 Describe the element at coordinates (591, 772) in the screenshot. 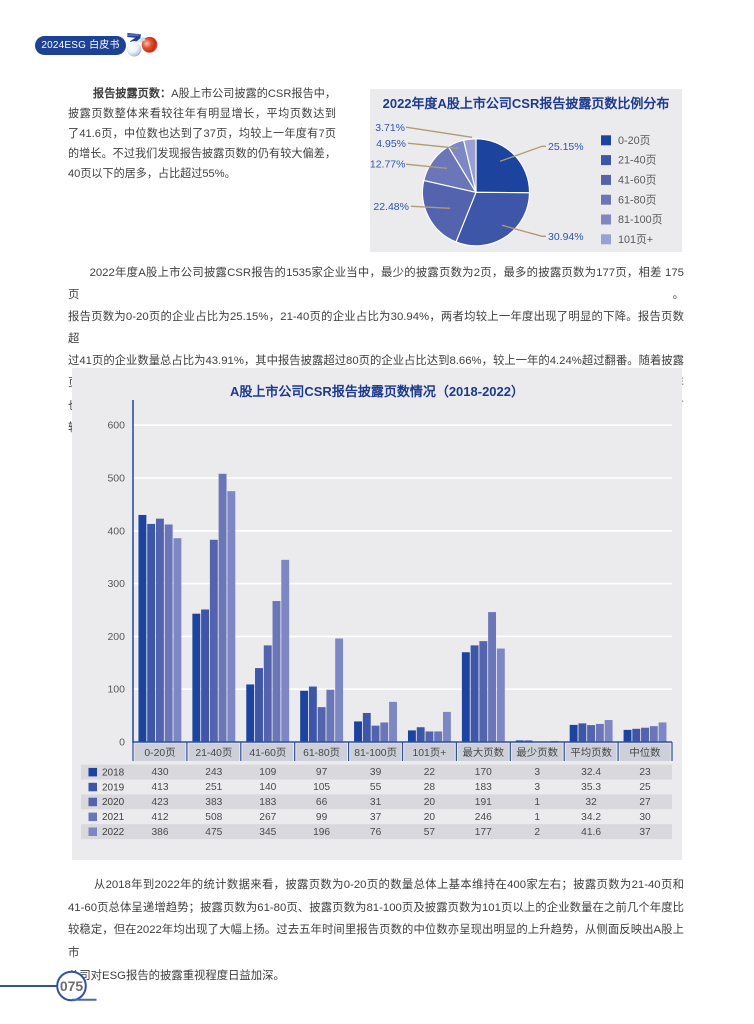

I see `svg-text: 32.4` at that location.